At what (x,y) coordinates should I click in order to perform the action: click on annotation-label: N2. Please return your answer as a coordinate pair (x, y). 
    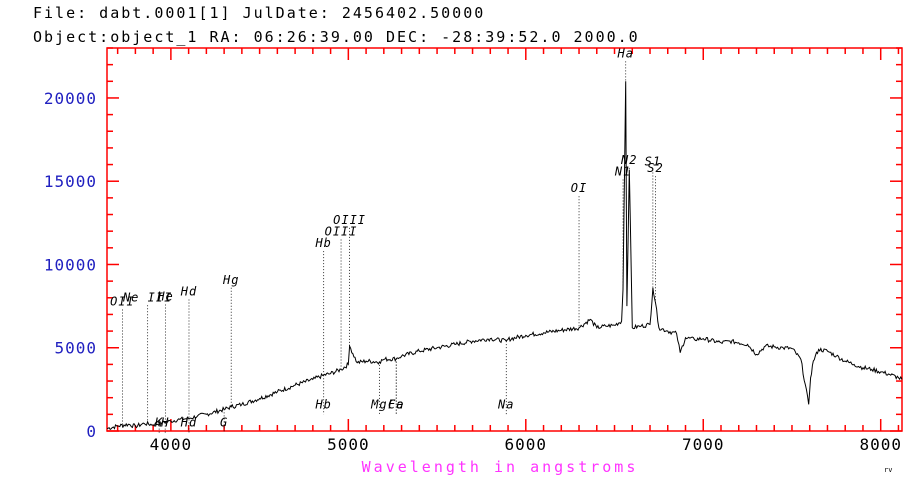
    Looking at the image, I should click on (628, 160).